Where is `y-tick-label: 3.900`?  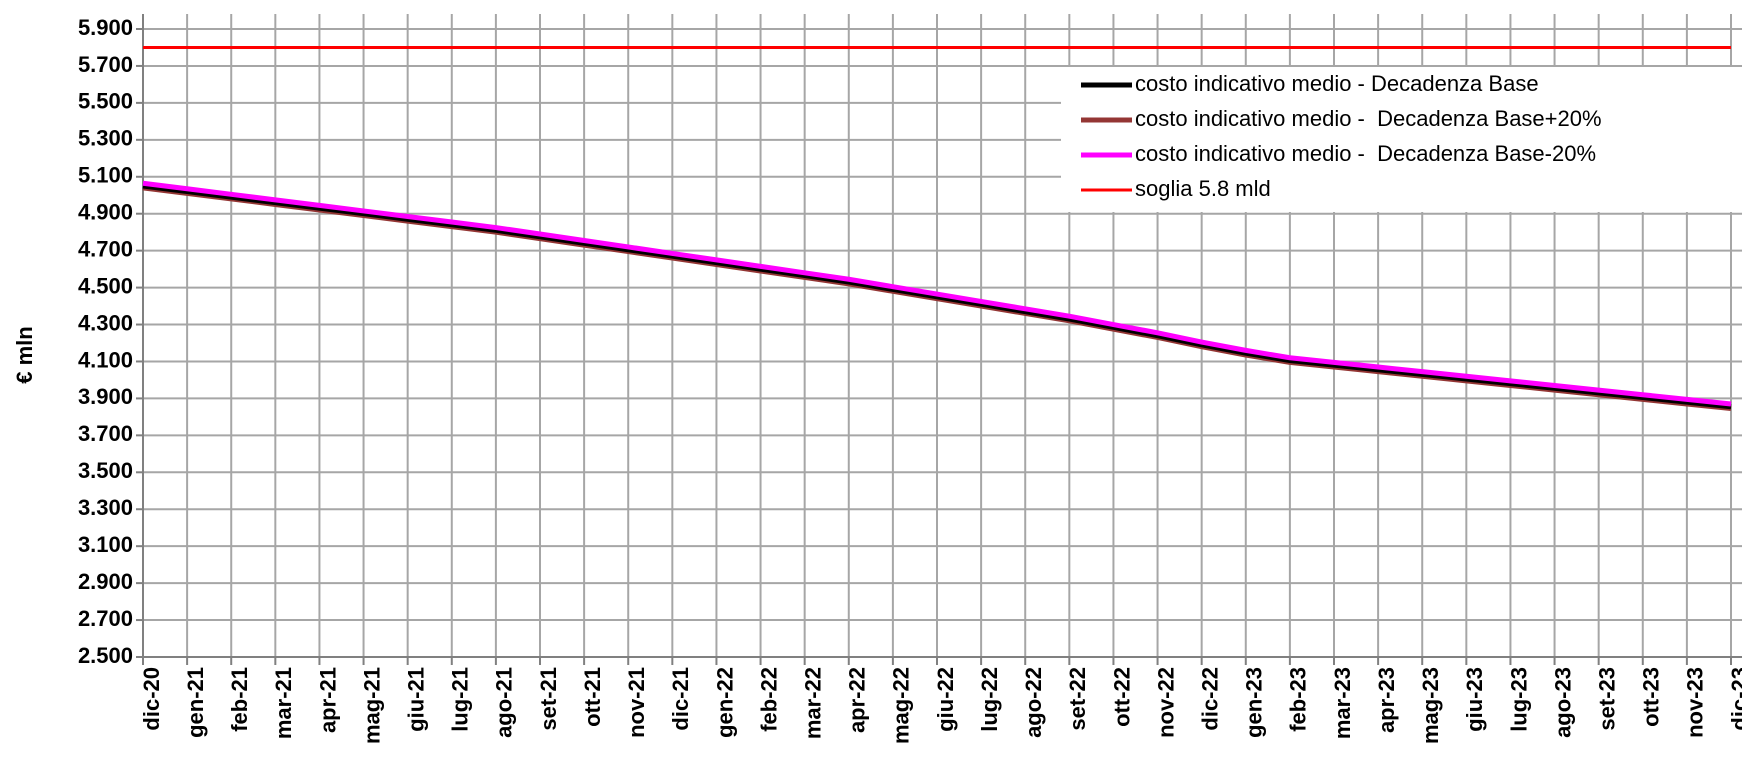 y-tick-label: 3.900 is located at coordinates (105, 396).